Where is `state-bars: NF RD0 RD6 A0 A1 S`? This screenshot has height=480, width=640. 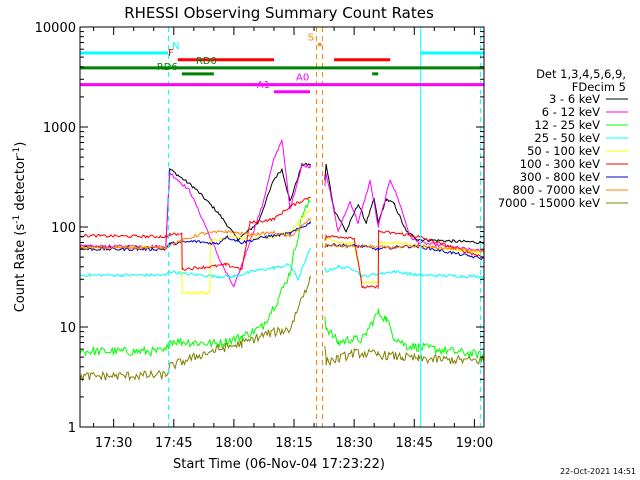
state-bars: NF RD0 RD6 A0 A1 S is located at coordinates (282, 63).